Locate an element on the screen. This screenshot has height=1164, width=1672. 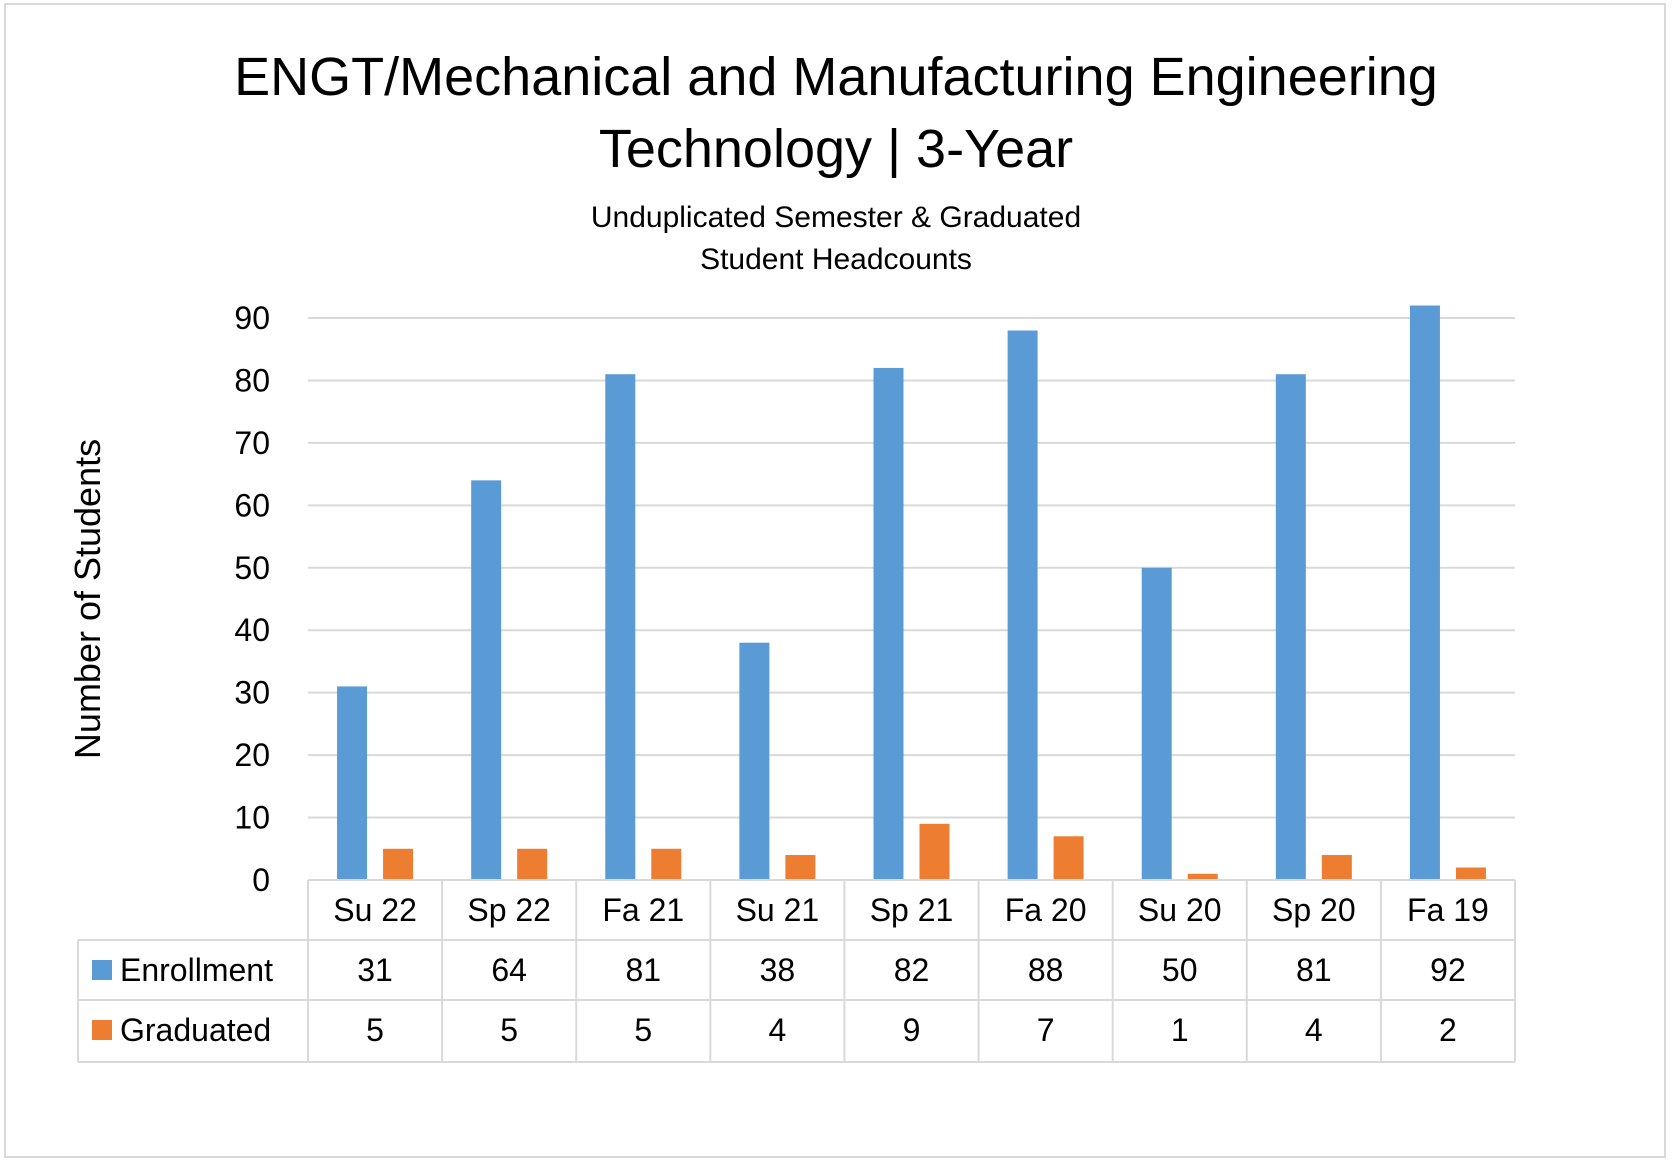
y-tick-label: 80 is located at coordinates (252, 380).